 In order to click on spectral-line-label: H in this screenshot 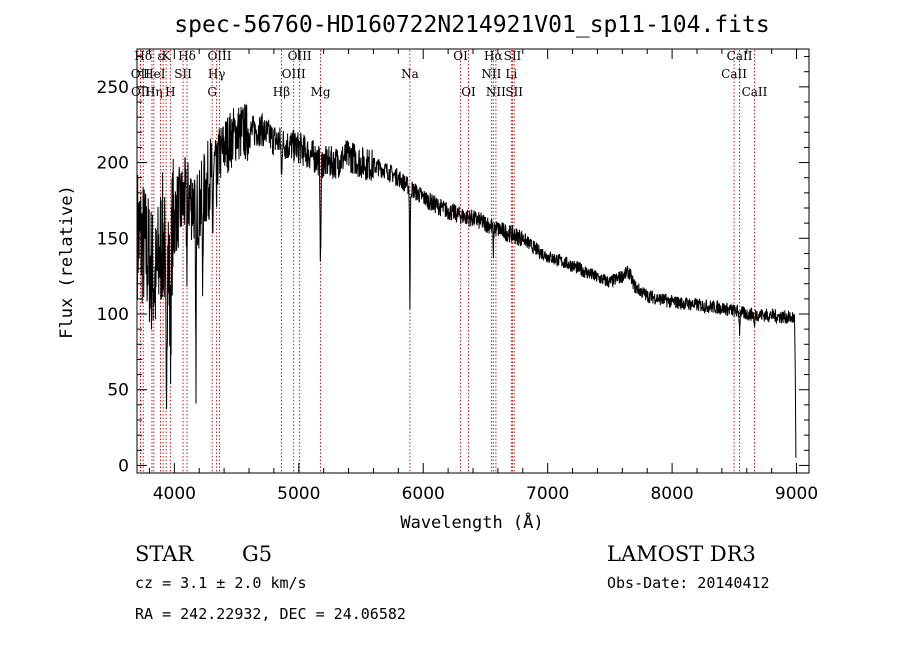, I will do `click(170, 92)`.